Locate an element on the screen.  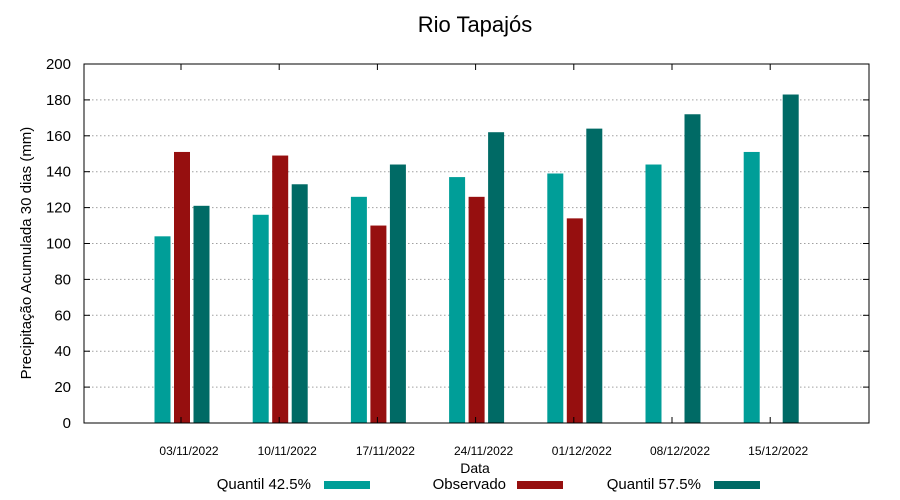
x-tick-label: 15/12/2022 is located at coordinates (778, 451).